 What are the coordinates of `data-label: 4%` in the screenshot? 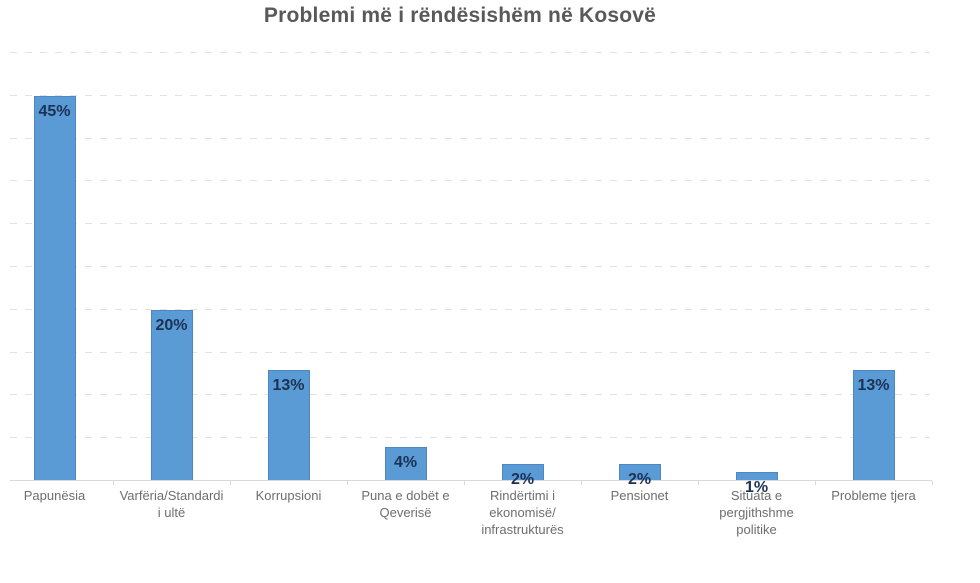 It's located at (405, 462).